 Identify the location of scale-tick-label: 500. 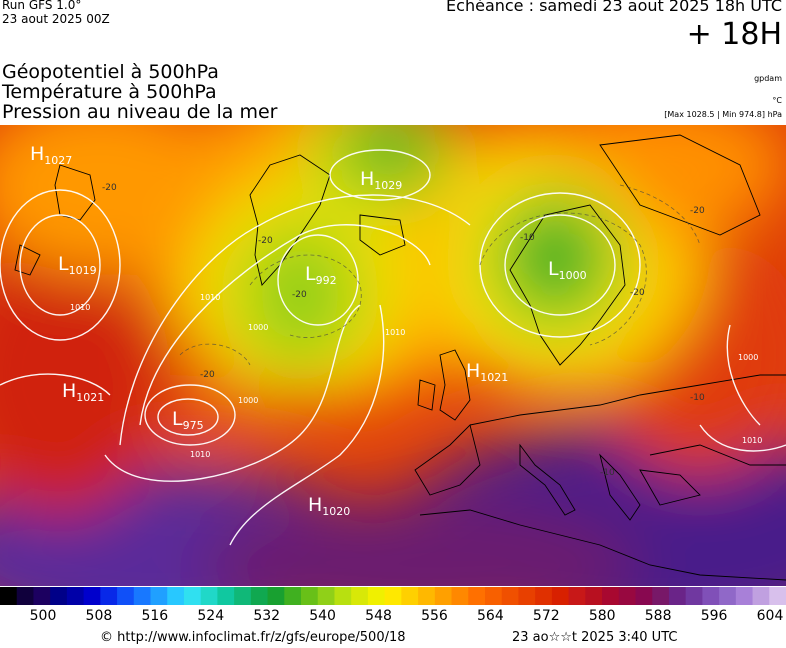
(43, 616).